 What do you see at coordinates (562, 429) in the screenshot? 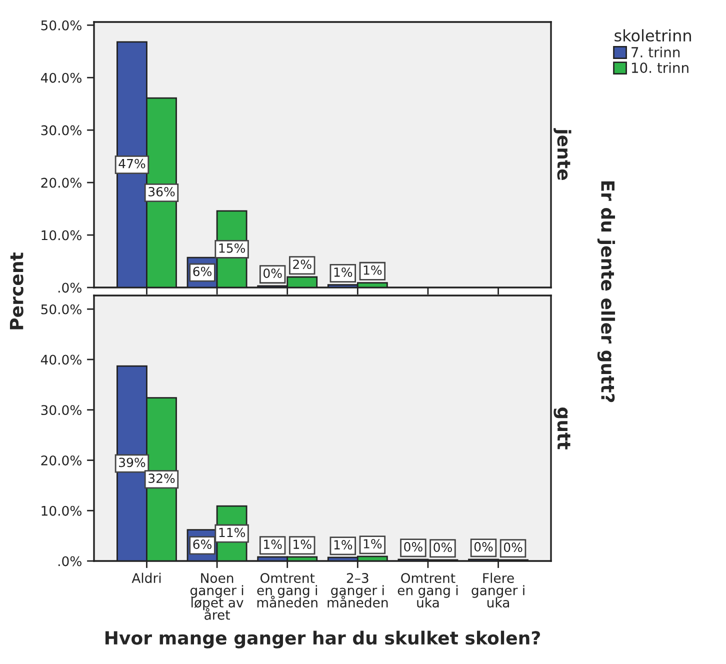
I see `text: gutt` at bounding box center [562, 429].